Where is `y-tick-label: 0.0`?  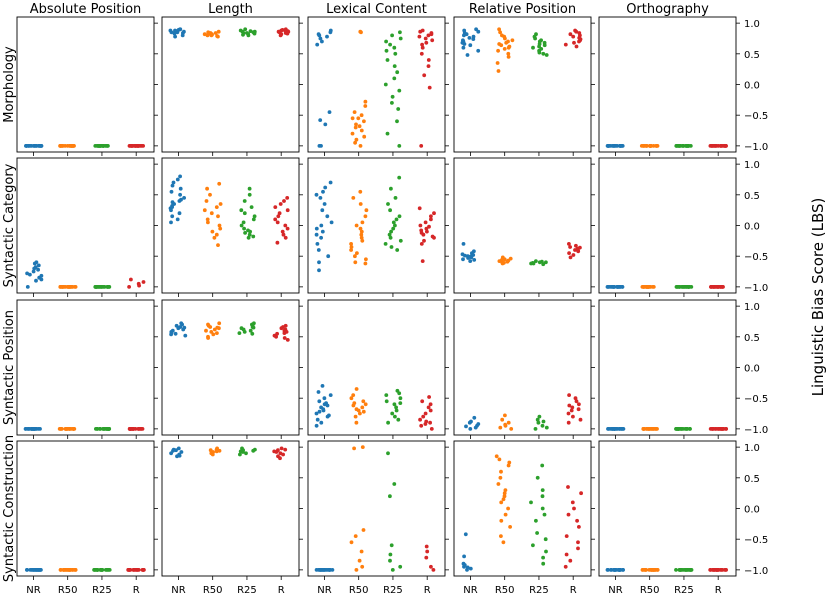 y-tick-label: 0.0 is located at coordinates (752, 510).